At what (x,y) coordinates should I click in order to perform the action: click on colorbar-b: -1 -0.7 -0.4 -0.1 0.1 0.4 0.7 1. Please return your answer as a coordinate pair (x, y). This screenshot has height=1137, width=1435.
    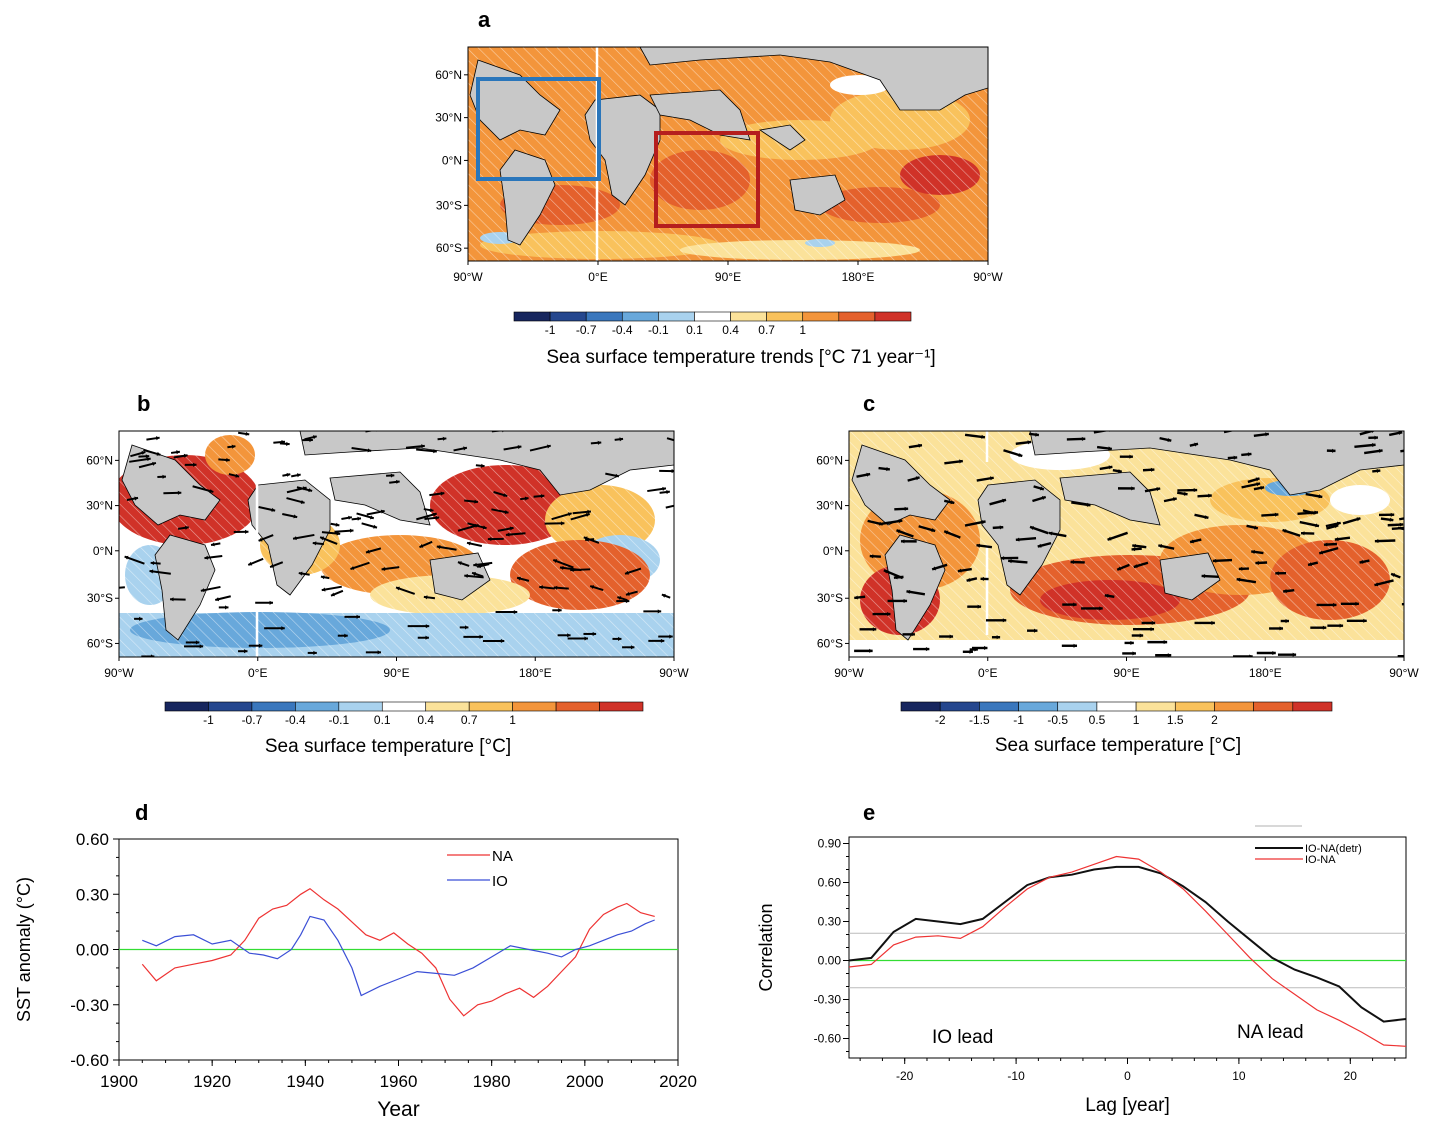
    Looking at the image, I should click on (404, 714).